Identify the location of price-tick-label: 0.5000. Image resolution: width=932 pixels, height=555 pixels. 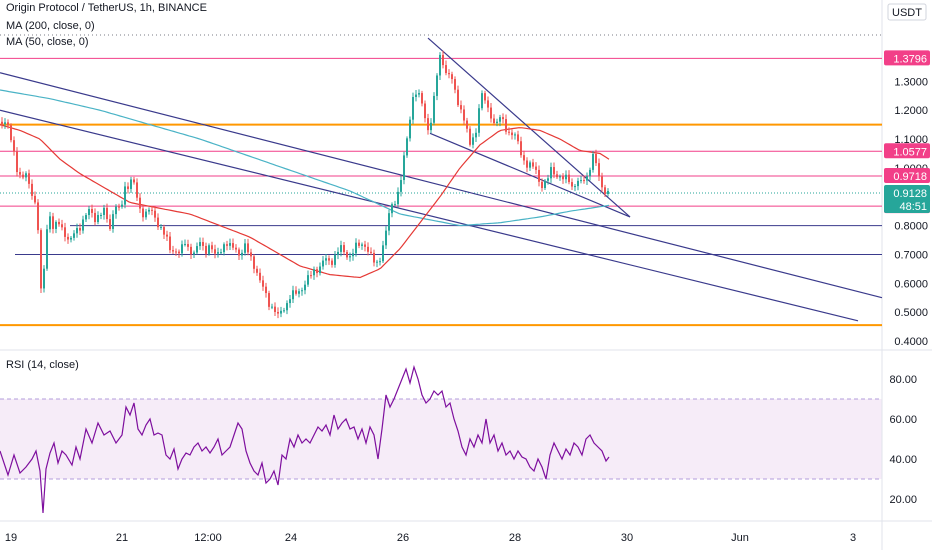
(911, 313).